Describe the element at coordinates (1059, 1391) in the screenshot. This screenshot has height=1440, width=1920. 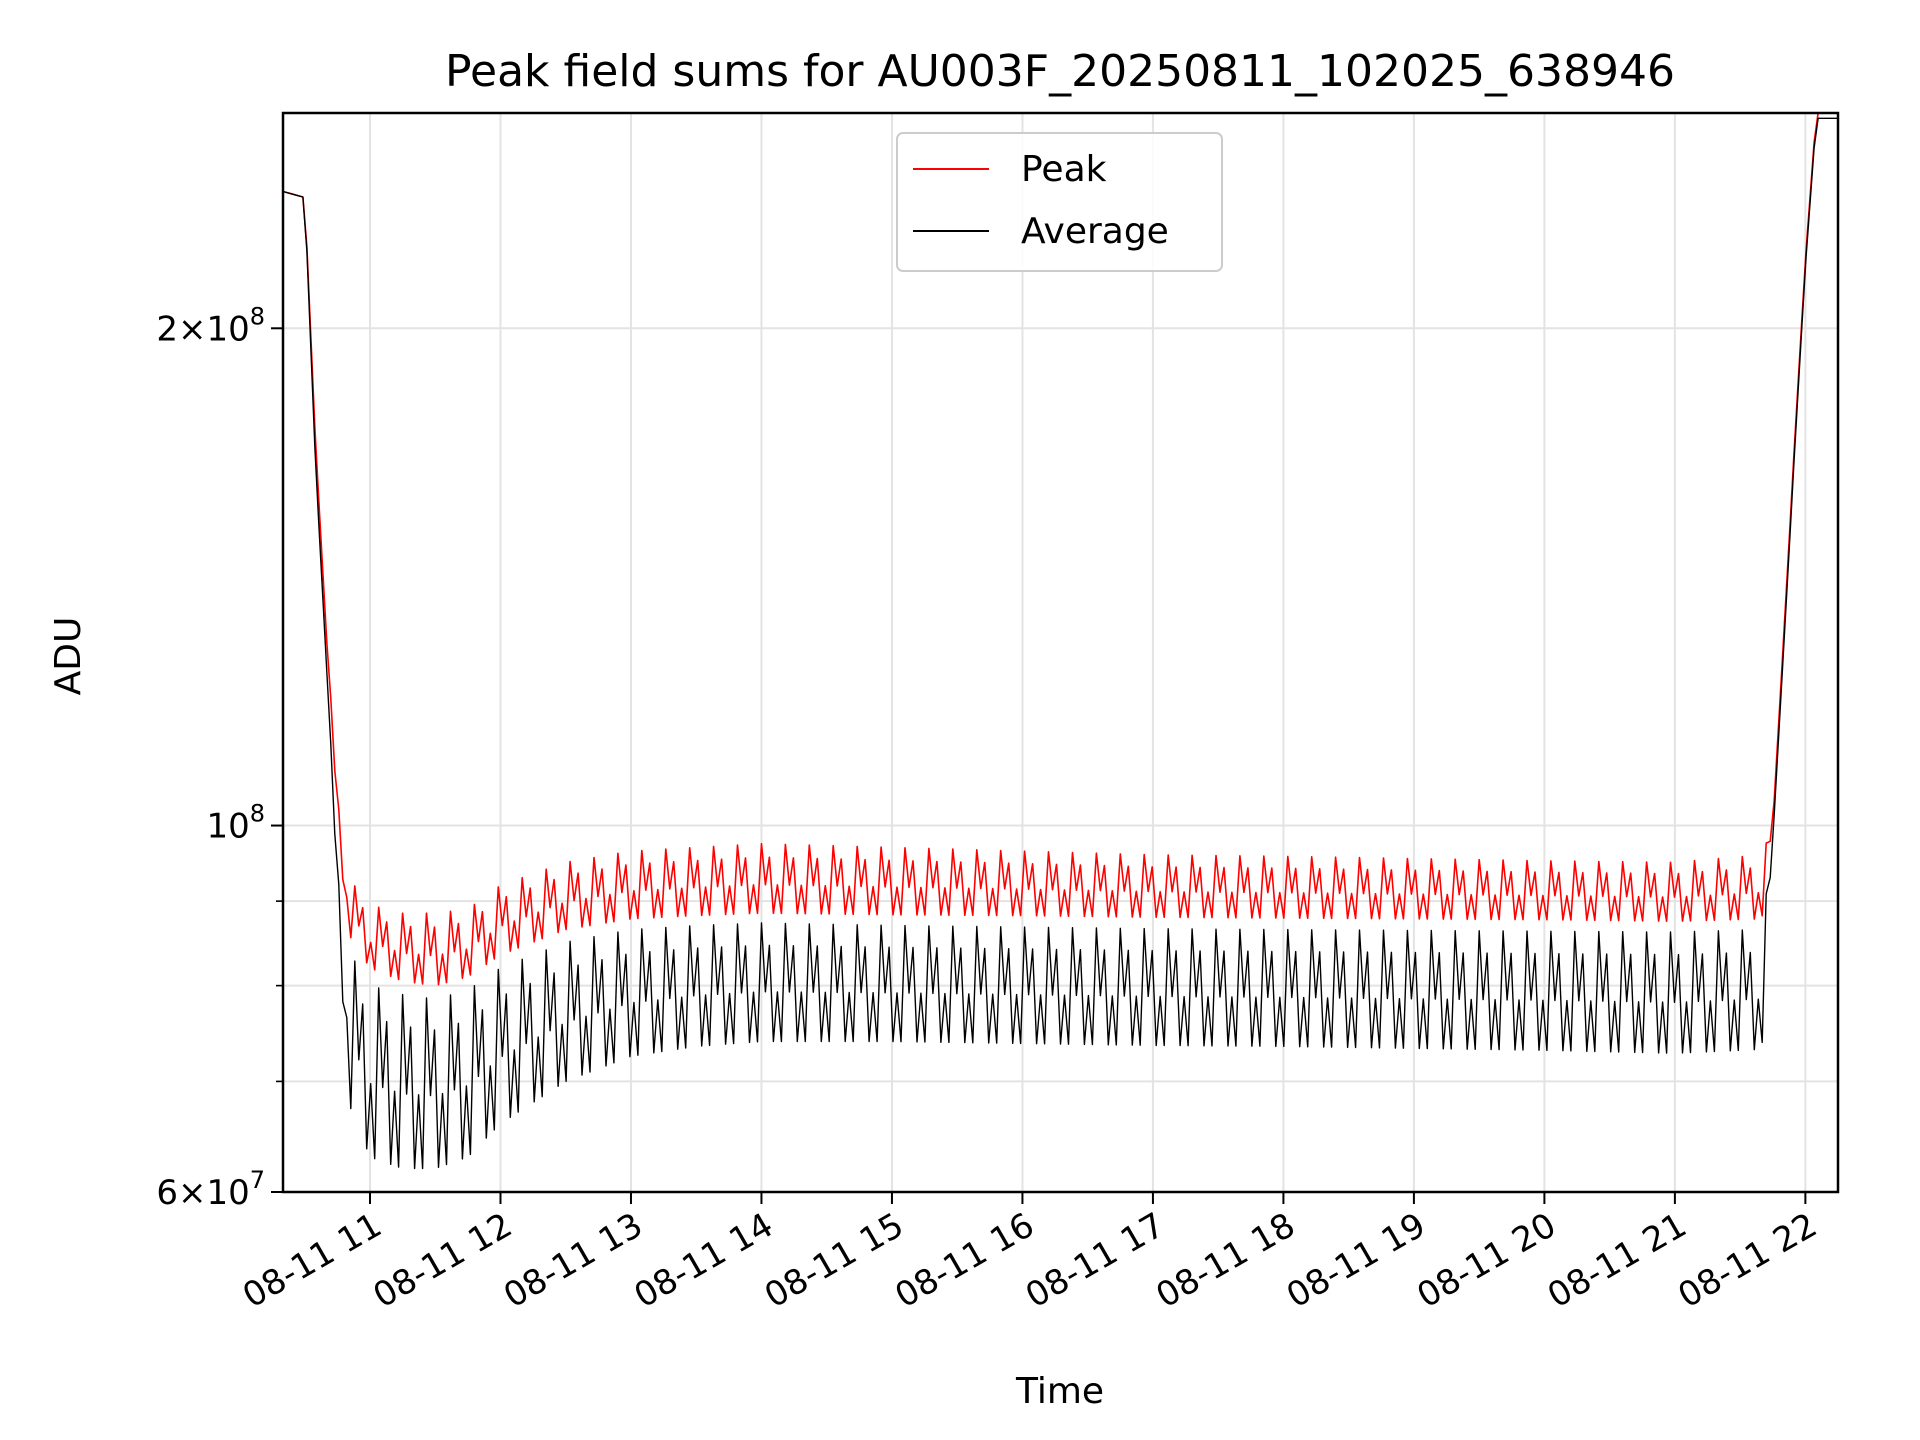
I see `x-axis-label: Time` at that location.